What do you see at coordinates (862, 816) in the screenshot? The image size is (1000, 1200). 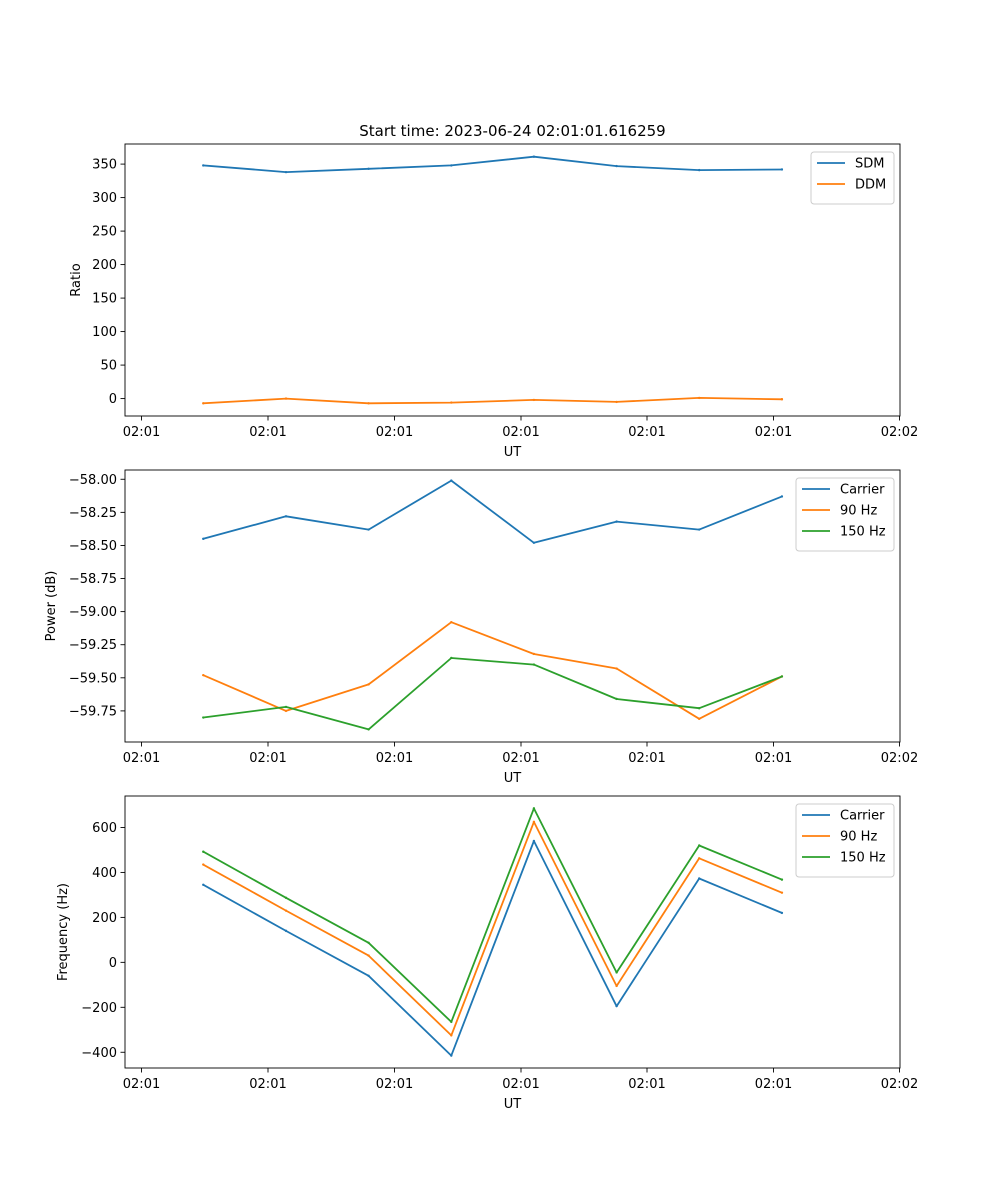 I see `legend-label: Carrier` at bounding box center [862, 816].